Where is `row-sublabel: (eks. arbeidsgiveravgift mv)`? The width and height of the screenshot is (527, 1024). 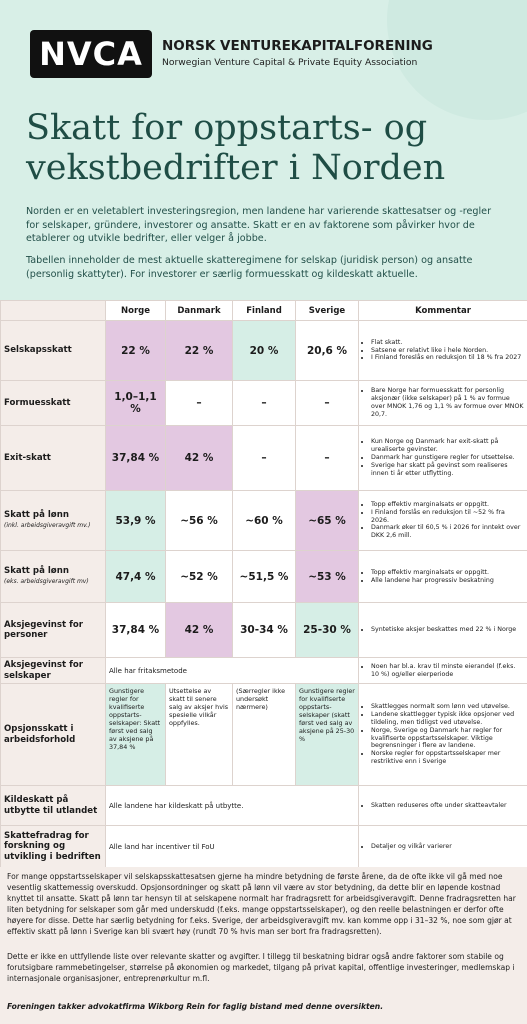
row-sublabel: (eks. arbeidsgiveravgift mv) is located at coordinates (46, 581).